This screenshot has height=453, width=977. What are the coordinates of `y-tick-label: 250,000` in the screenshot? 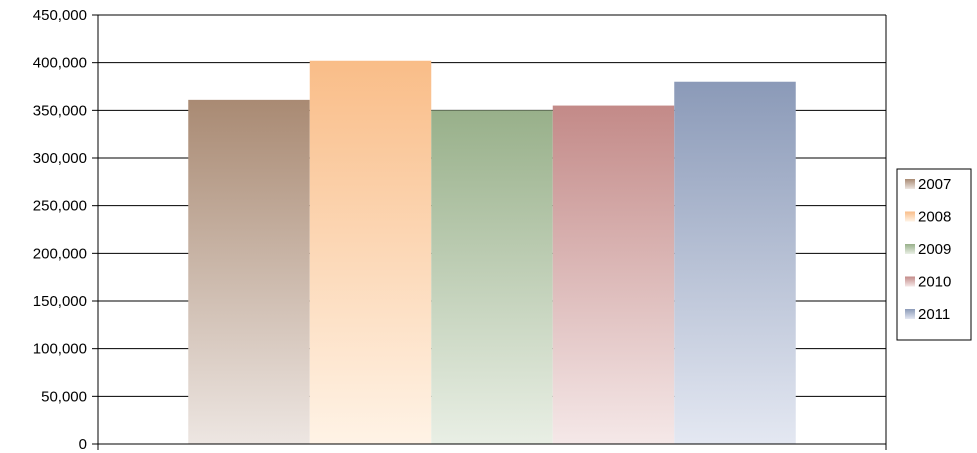 It's located at (60, 206).